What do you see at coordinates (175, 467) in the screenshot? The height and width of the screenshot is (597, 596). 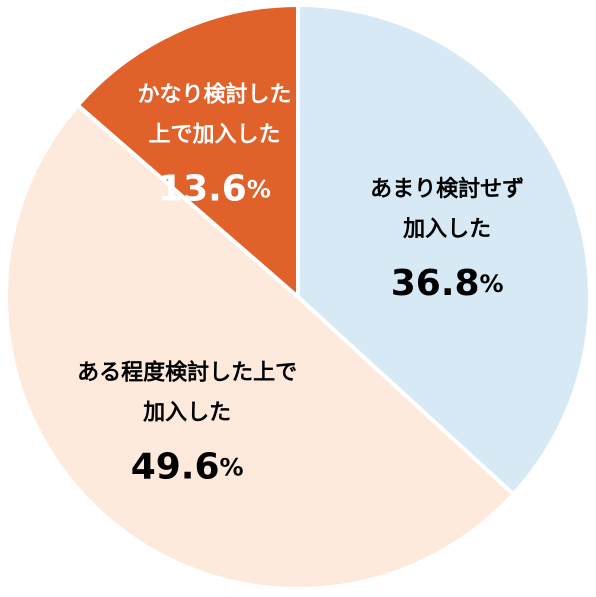 I see `slice-value-number-1: 49.6` at bounding box center [175, 467].